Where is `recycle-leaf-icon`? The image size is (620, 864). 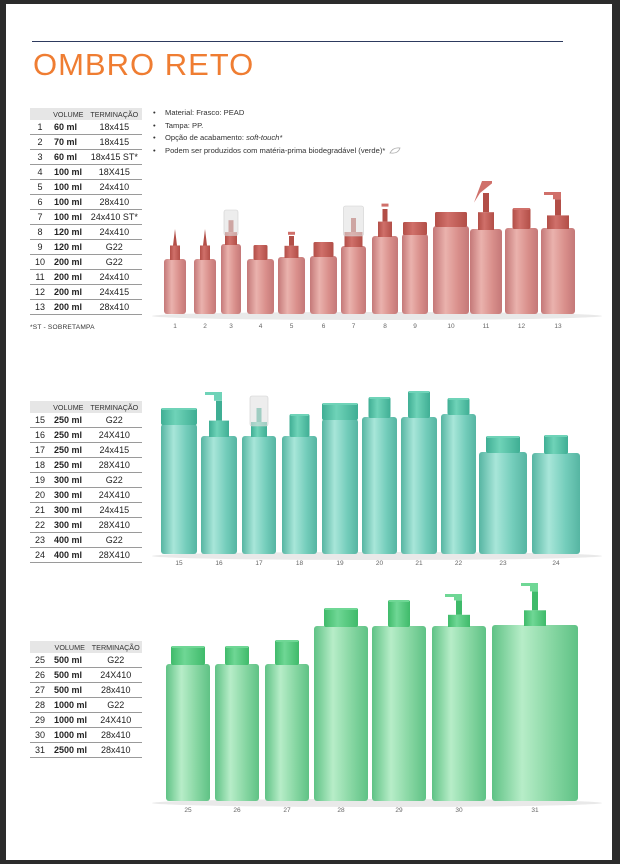 recycle-leaf-icon is located at coordinates (395, 151).